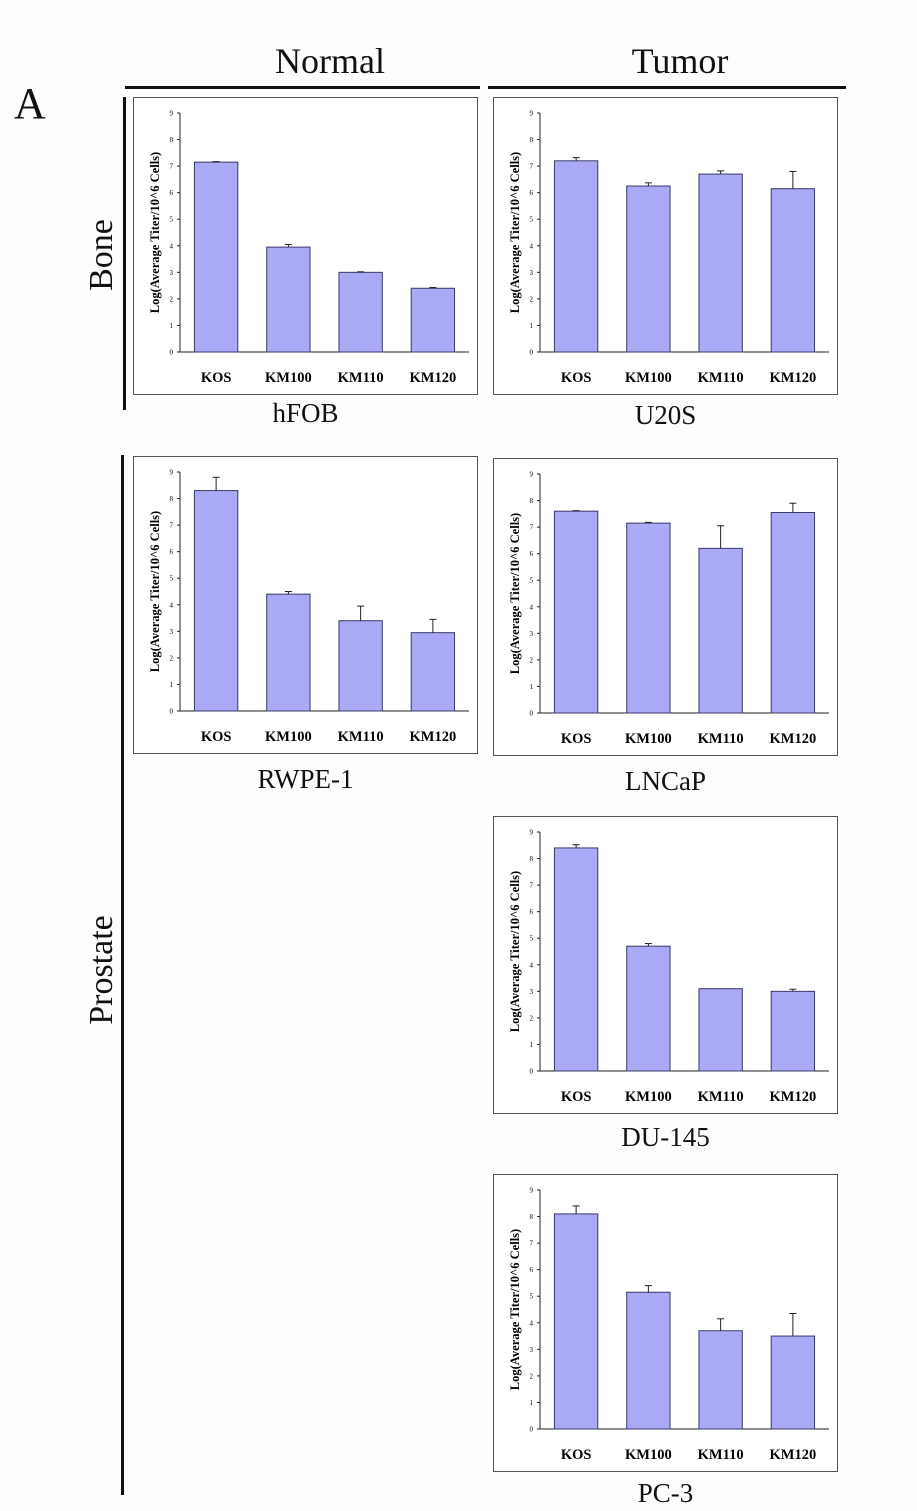  Describe the element at coordinates (302, 87) in the screenshot. I see `column-rule-normal` at that location.